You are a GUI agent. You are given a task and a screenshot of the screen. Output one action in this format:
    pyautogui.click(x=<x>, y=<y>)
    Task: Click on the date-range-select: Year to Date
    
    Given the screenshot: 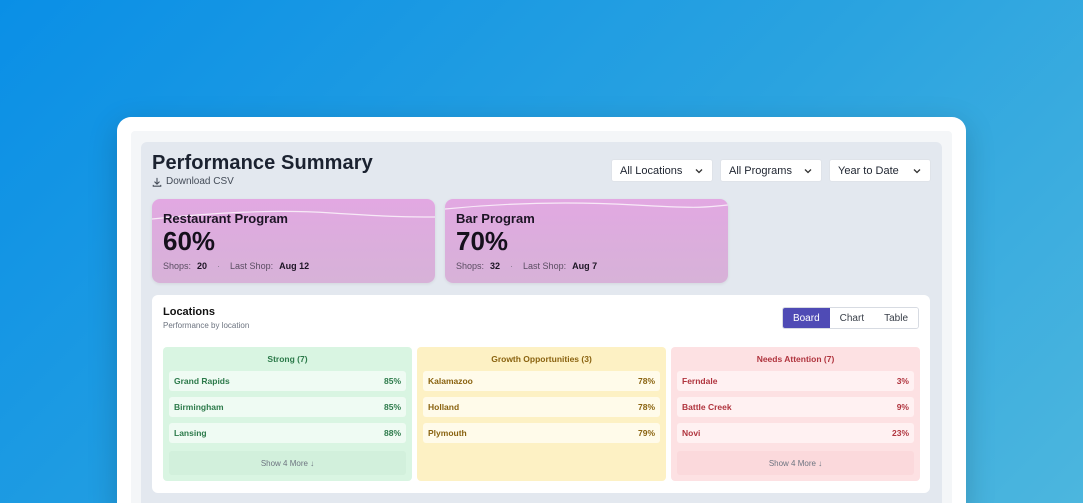 What is the action you would take?
    pyautogui.click(x=880, y=170)
    